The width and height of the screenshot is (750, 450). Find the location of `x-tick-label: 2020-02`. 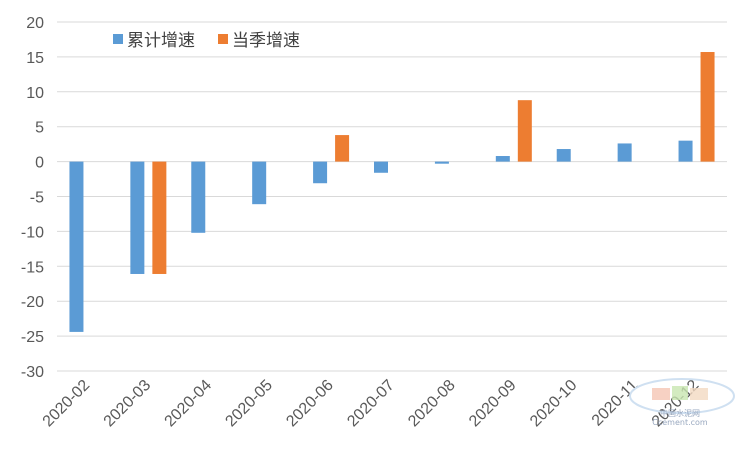

x-tick-label: 2020-02 is located at coordinates (67, 404).